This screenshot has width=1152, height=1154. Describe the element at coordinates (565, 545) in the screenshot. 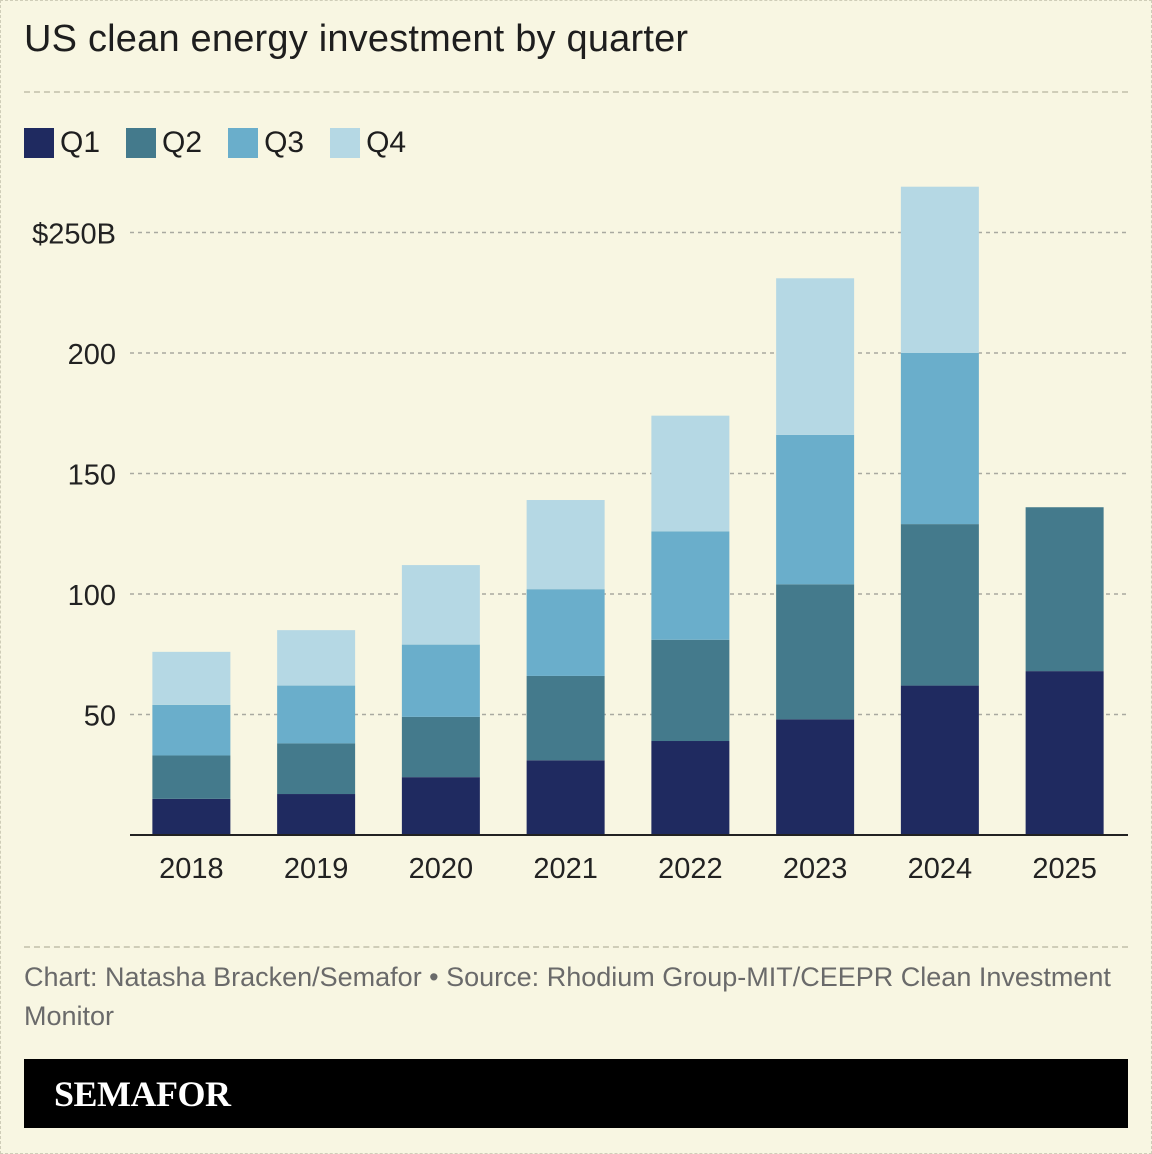

I see `bar-2021-q4` at that location.